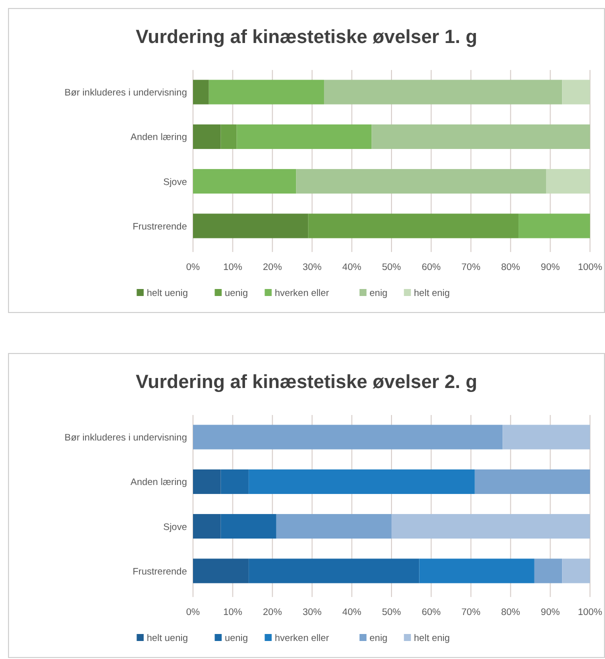  Describe the element at coordinates (307, 37) in the screenshot. I see `chart-title: Vurdering af kinæstetiske øvelser 1. g` at that location.